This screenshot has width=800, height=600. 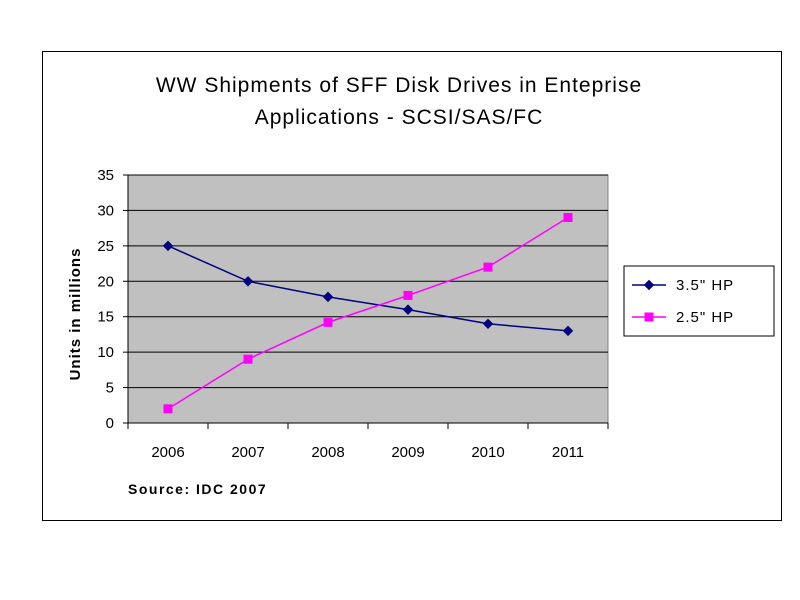 I want to click on chart-title-line: Applications - SCSI/SAS/FC, so click(x=399, y=117).